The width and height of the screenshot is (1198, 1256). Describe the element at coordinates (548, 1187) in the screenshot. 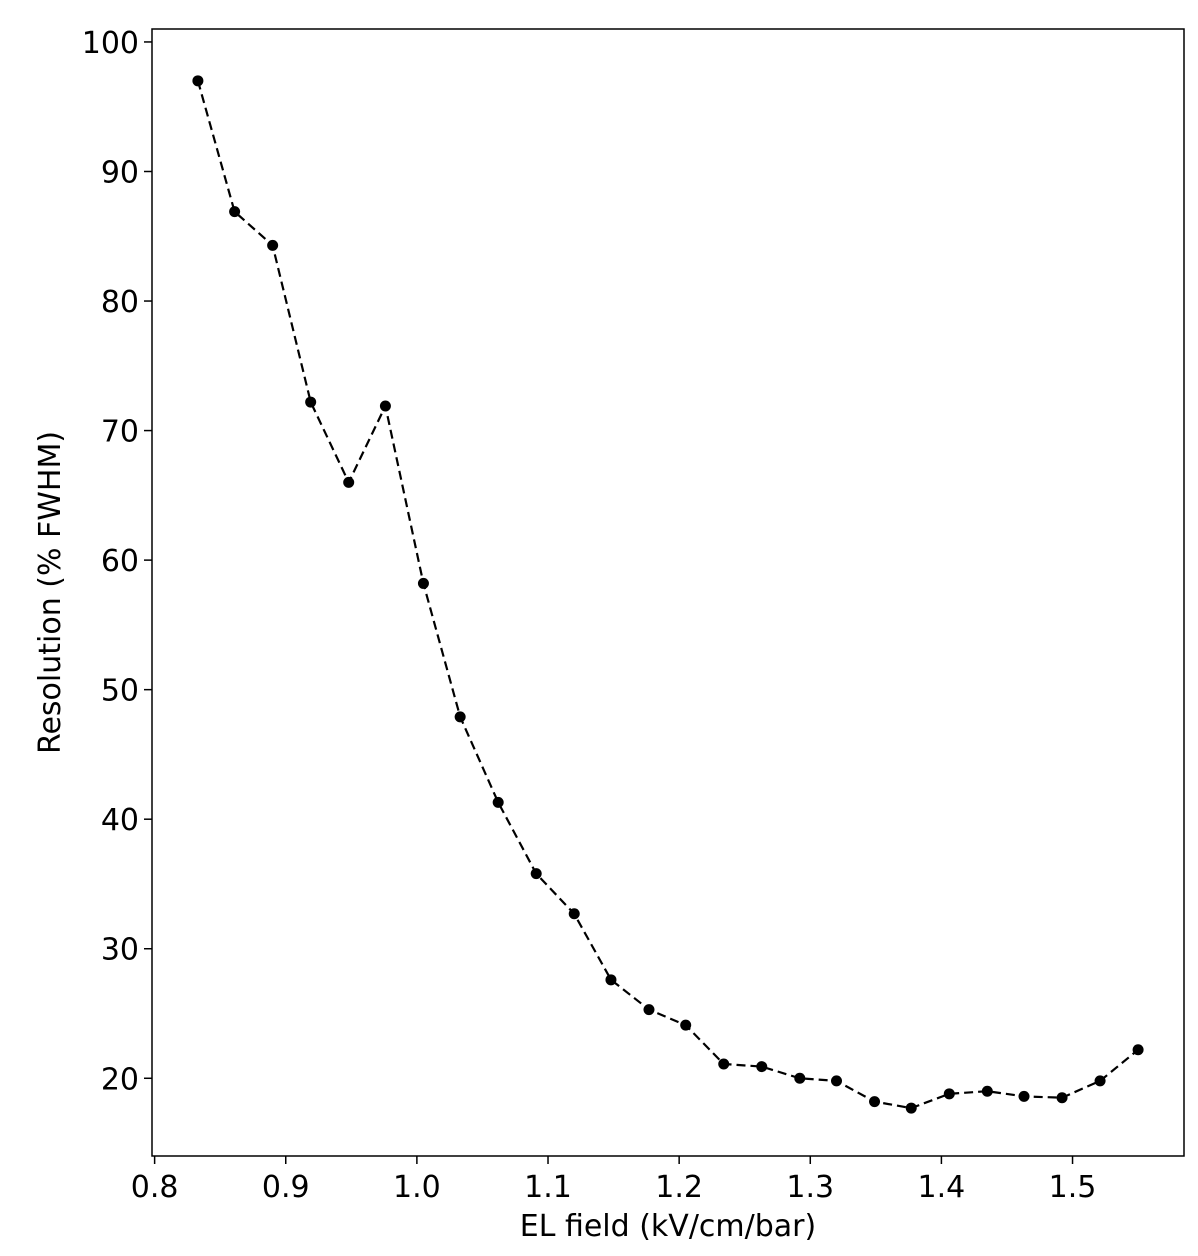

I see `x-tick-label: 1.1` at that location.